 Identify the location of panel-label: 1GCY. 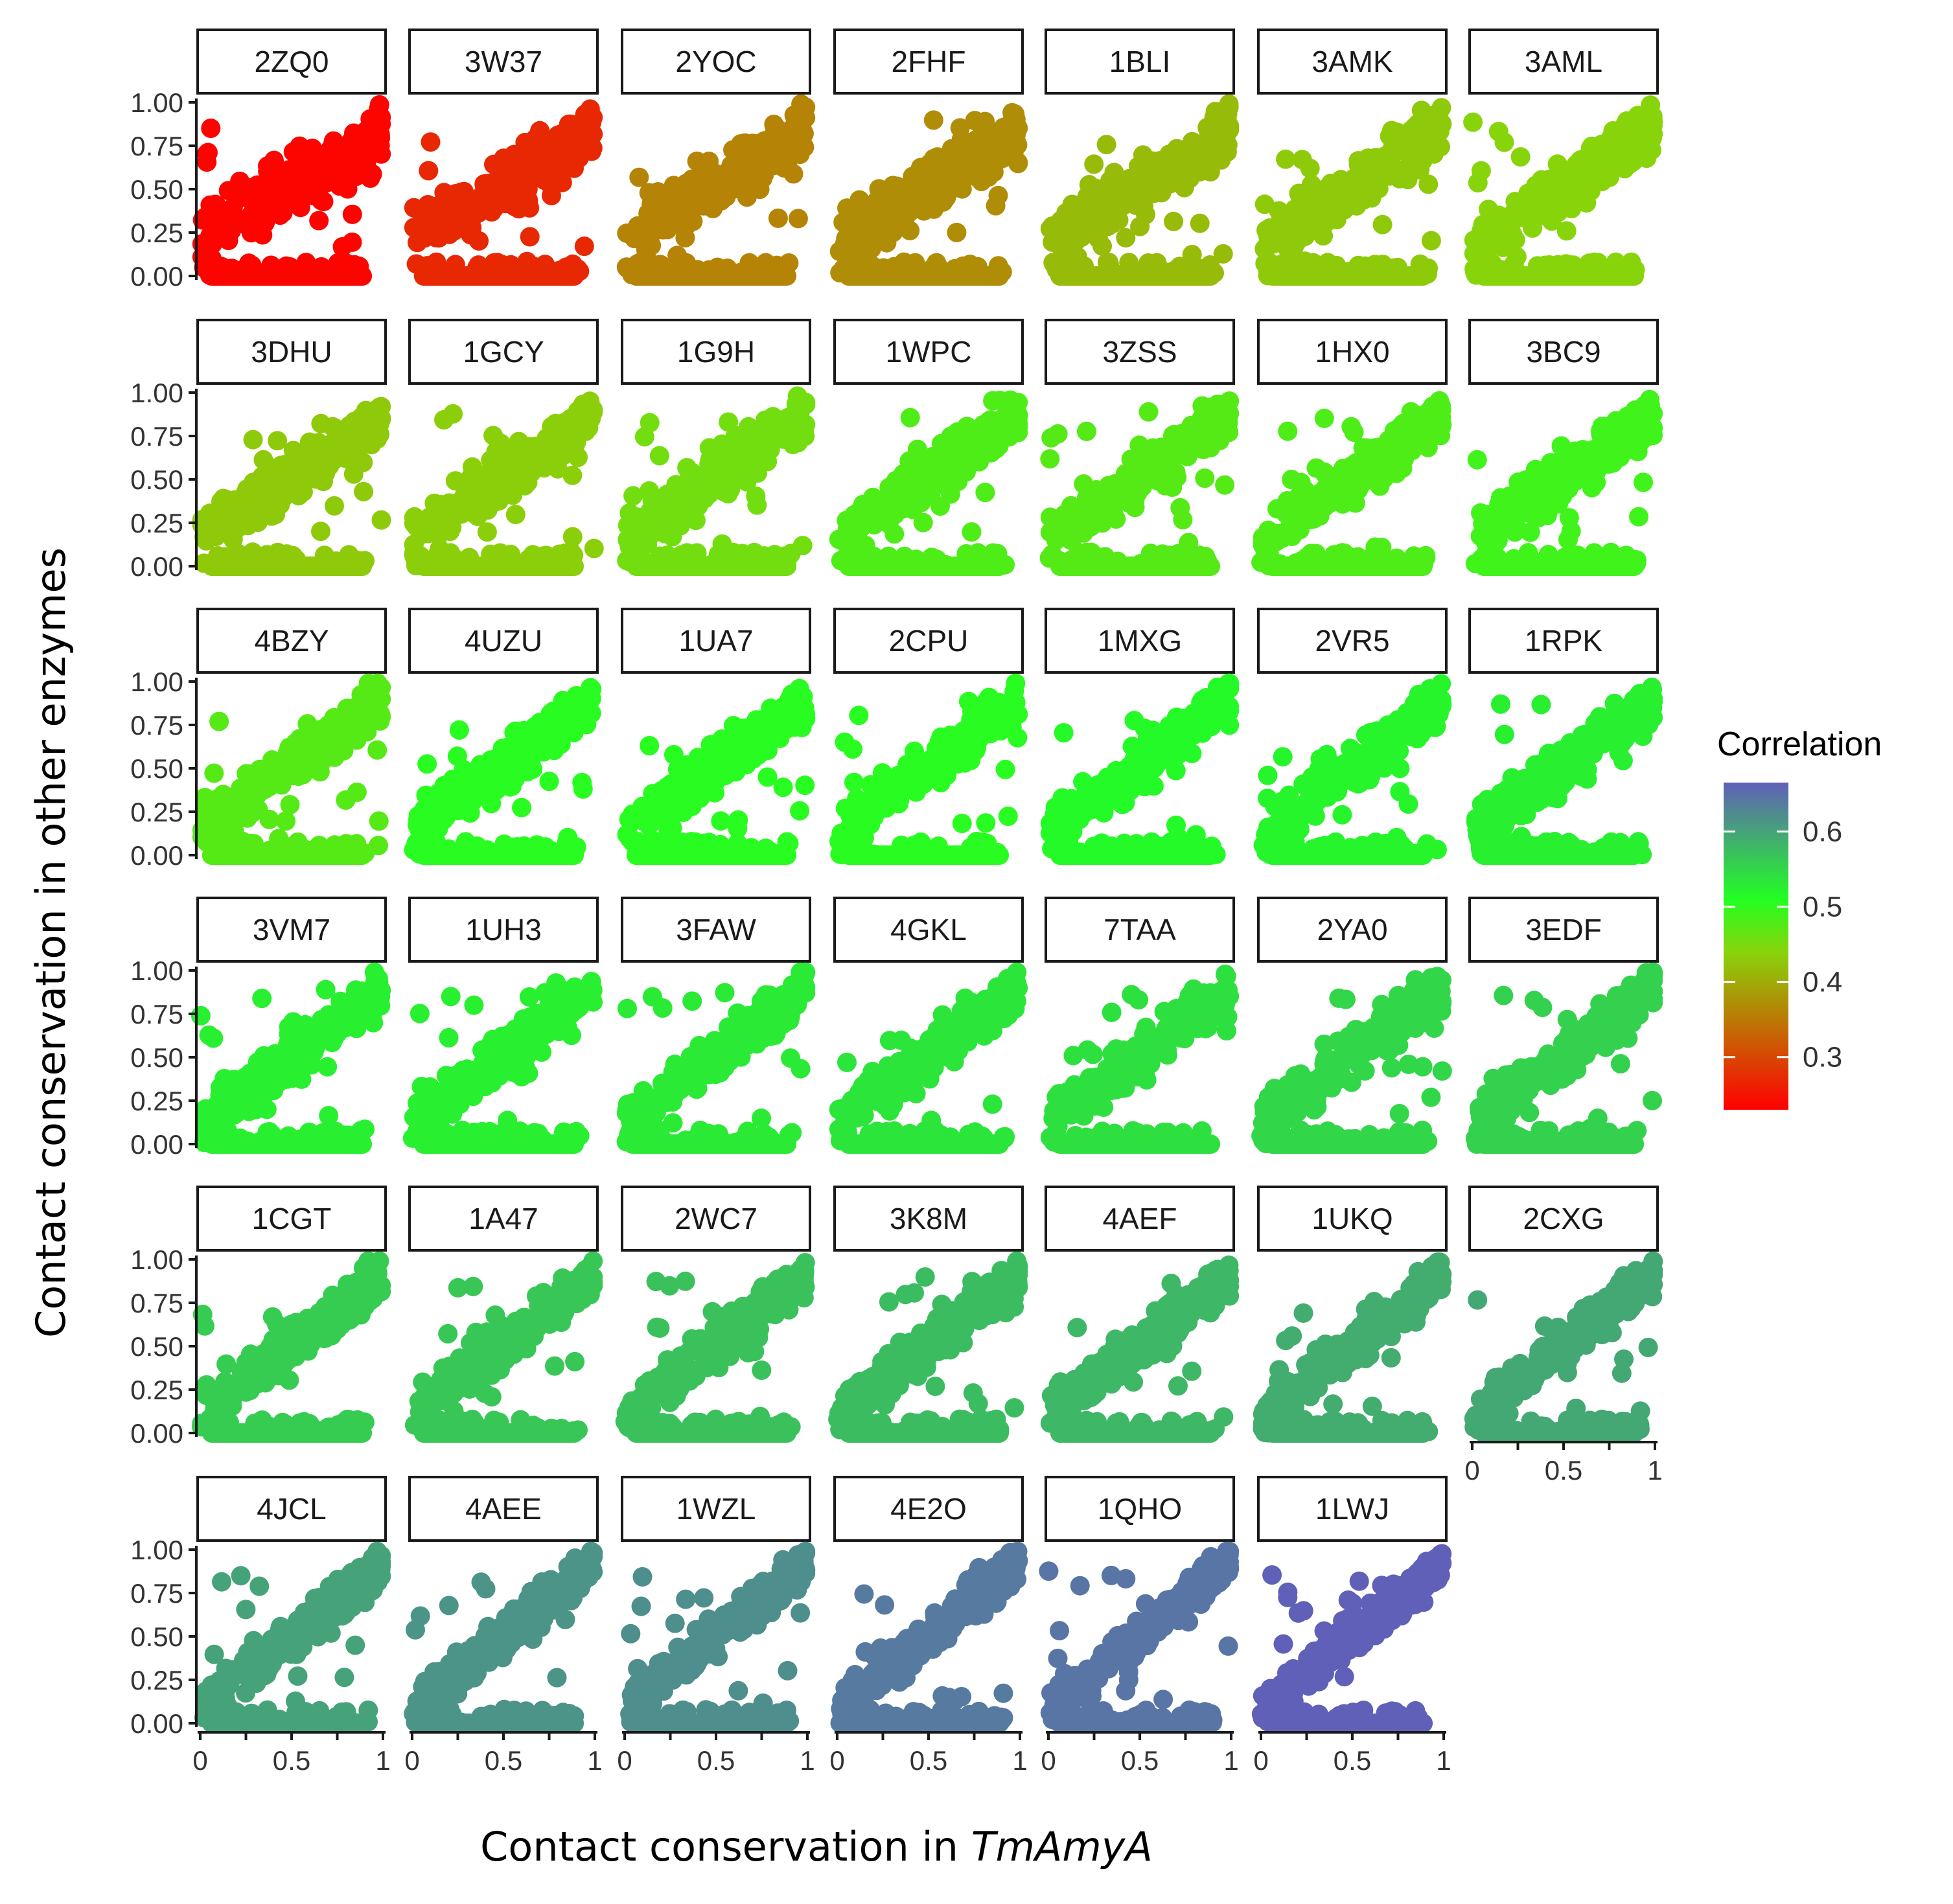
(503, 352).